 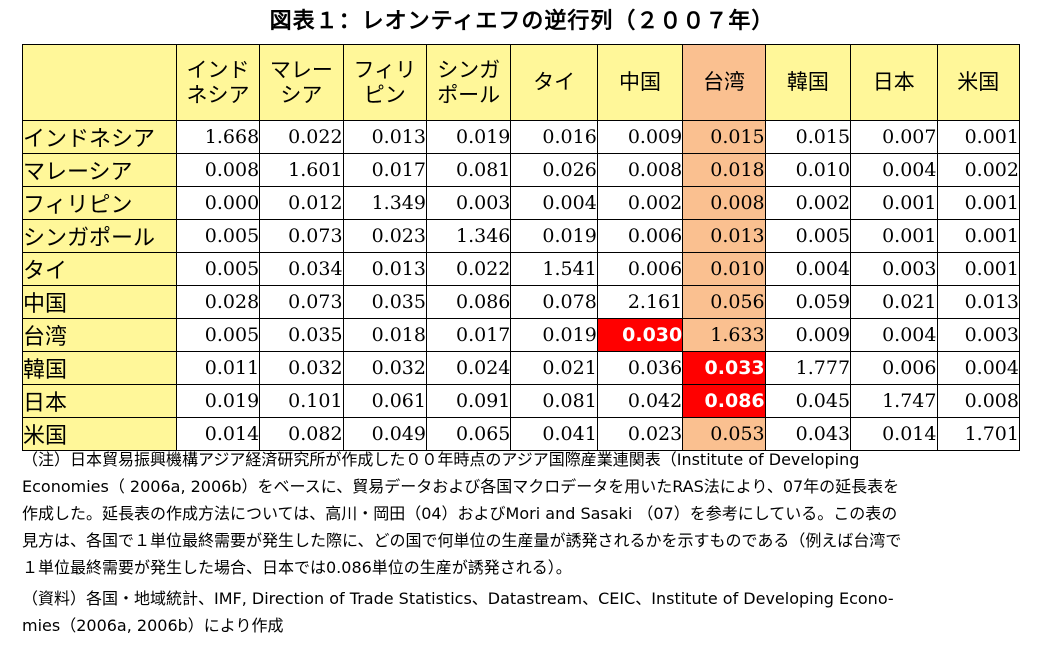 I want to click on table-cell: 0.053, so click(x=724, y=434).